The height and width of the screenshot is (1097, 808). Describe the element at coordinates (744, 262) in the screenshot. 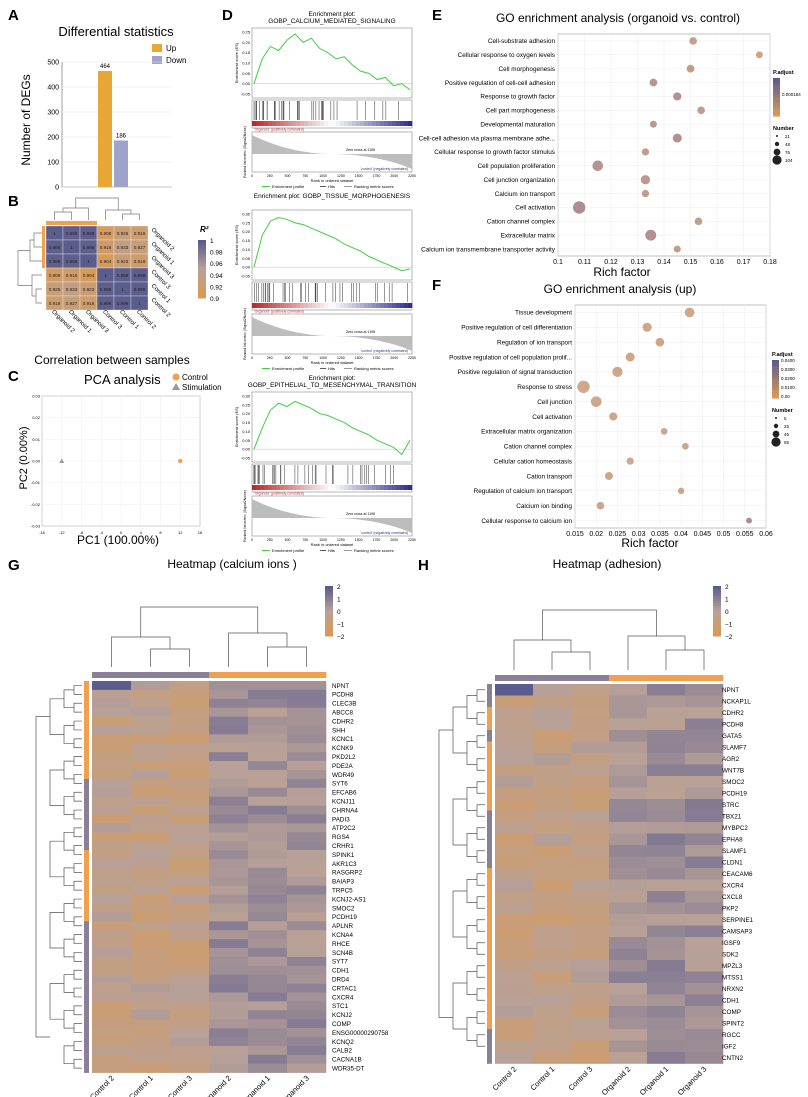

I see `x-tick-label: 0.17` at that location.